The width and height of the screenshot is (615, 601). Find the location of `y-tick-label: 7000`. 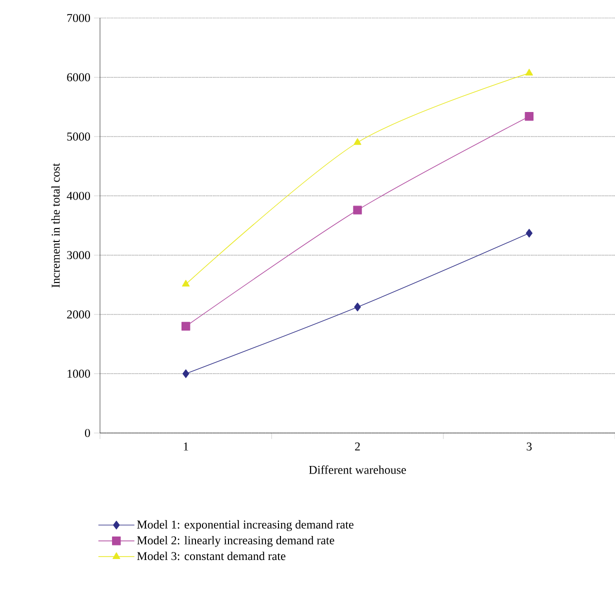

y-tick-label: 7000 is located at coordinates (78, 18).